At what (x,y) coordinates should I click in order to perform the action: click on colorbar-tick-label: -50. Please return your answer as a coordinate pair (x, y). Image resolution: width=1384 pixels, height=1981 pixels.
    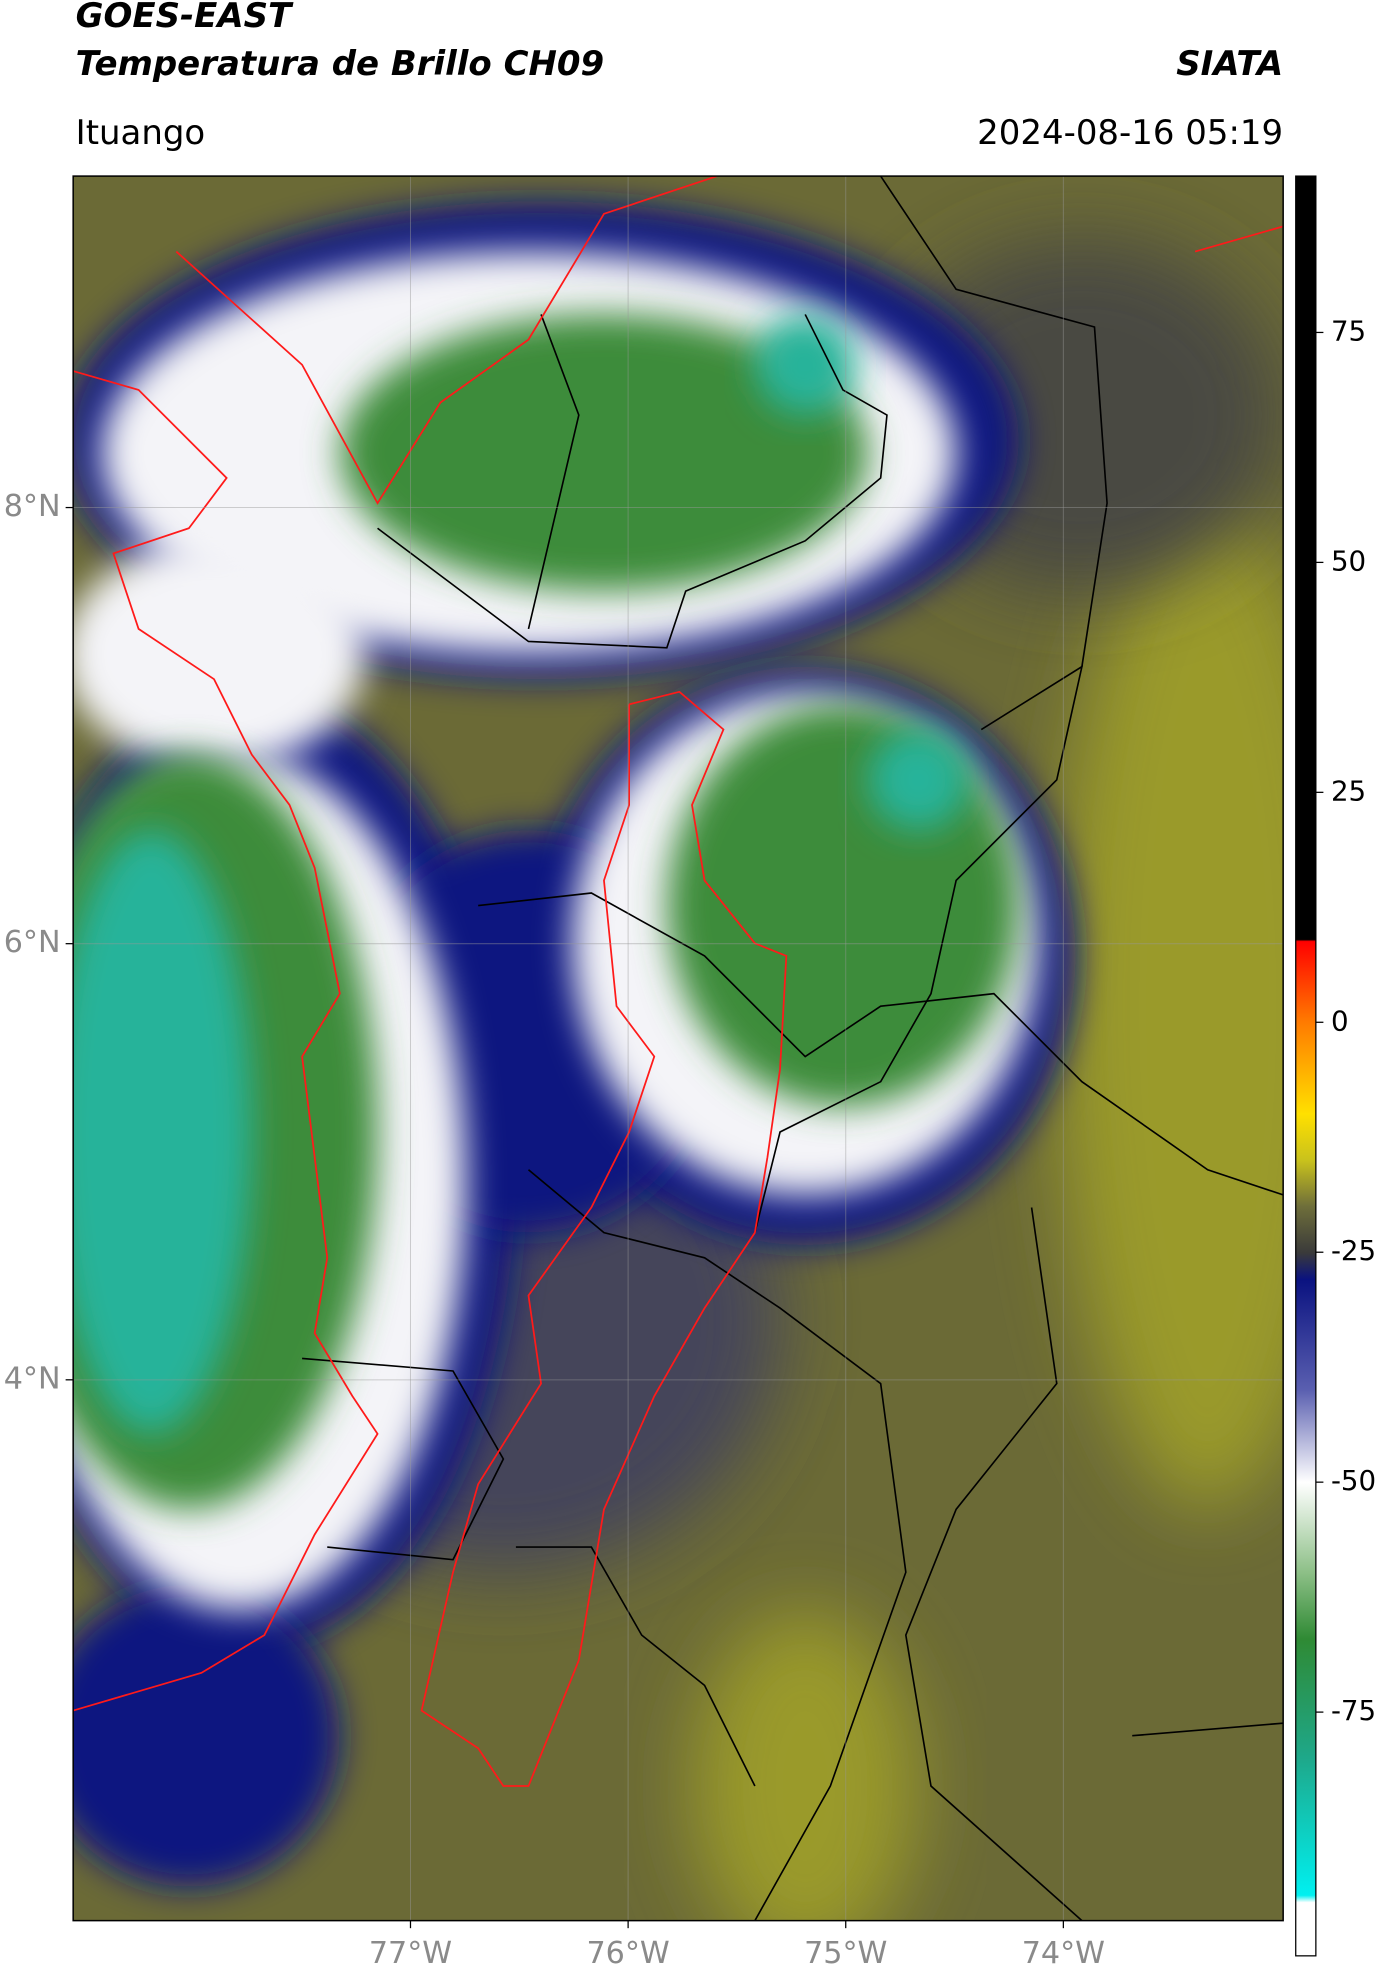
    Looking at the image, I should click on (1353, 1480).